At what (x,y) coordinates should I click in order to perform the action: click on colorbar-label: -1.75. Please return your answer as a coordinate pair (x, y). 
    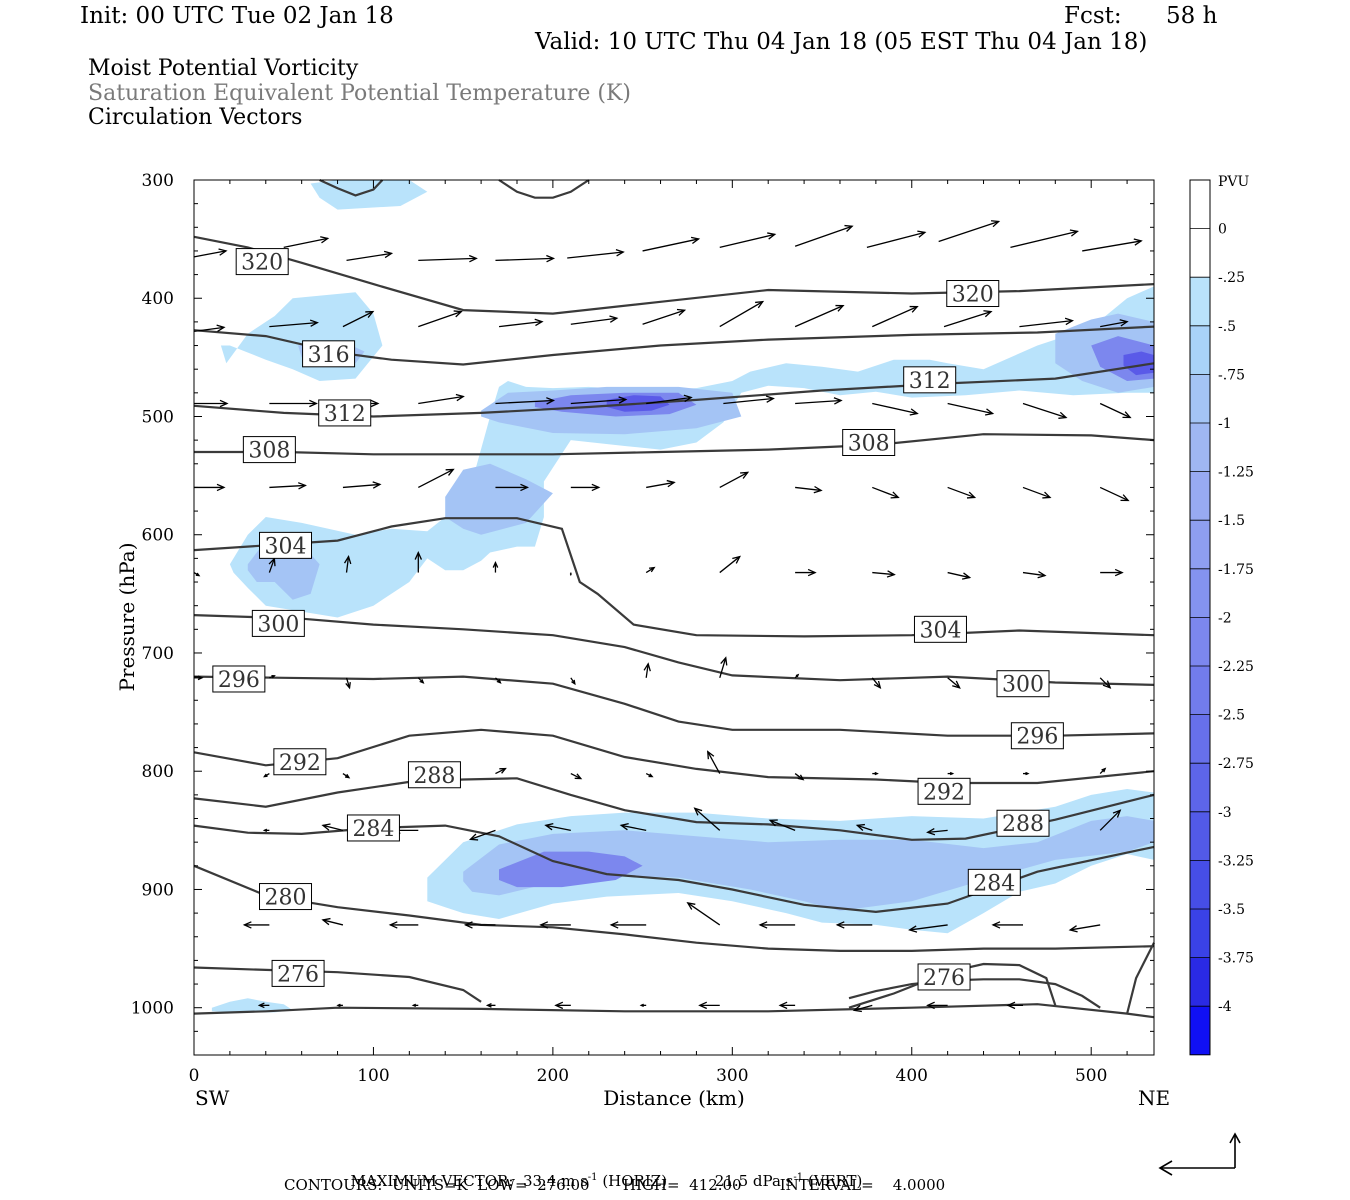
    Looking at the image, I should click on (1236, 570).